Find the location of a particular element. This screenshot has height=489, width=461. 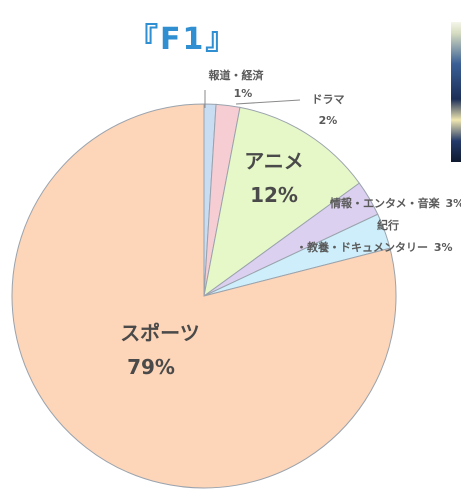

chart-title: 『F1』 is located at coordinates (183, 39).